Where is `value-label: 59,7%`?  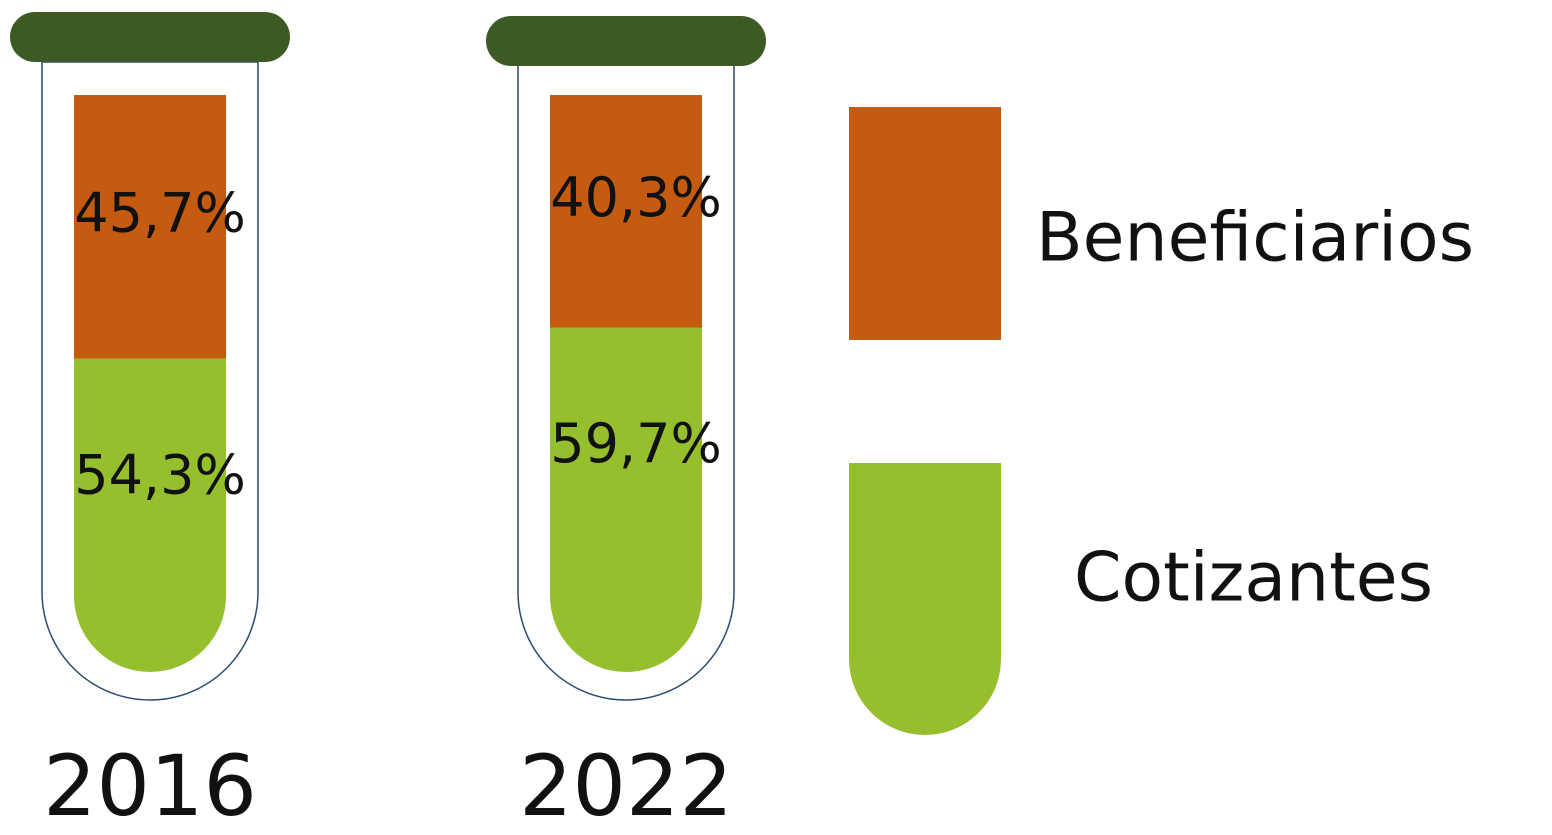 value-label: 59,7% is located at coordinates (636, 443).